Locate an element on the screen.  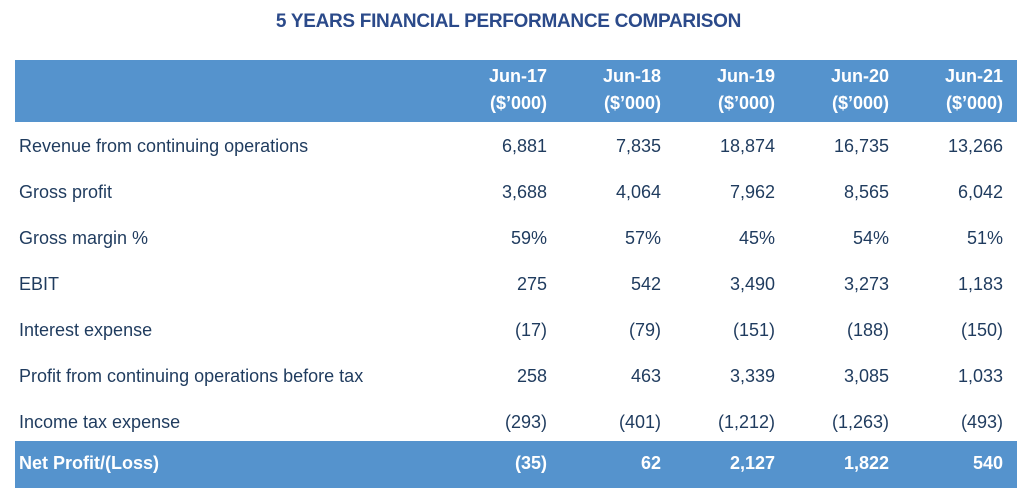
cell-value: 3,688 is located at coordinates (524, 192).